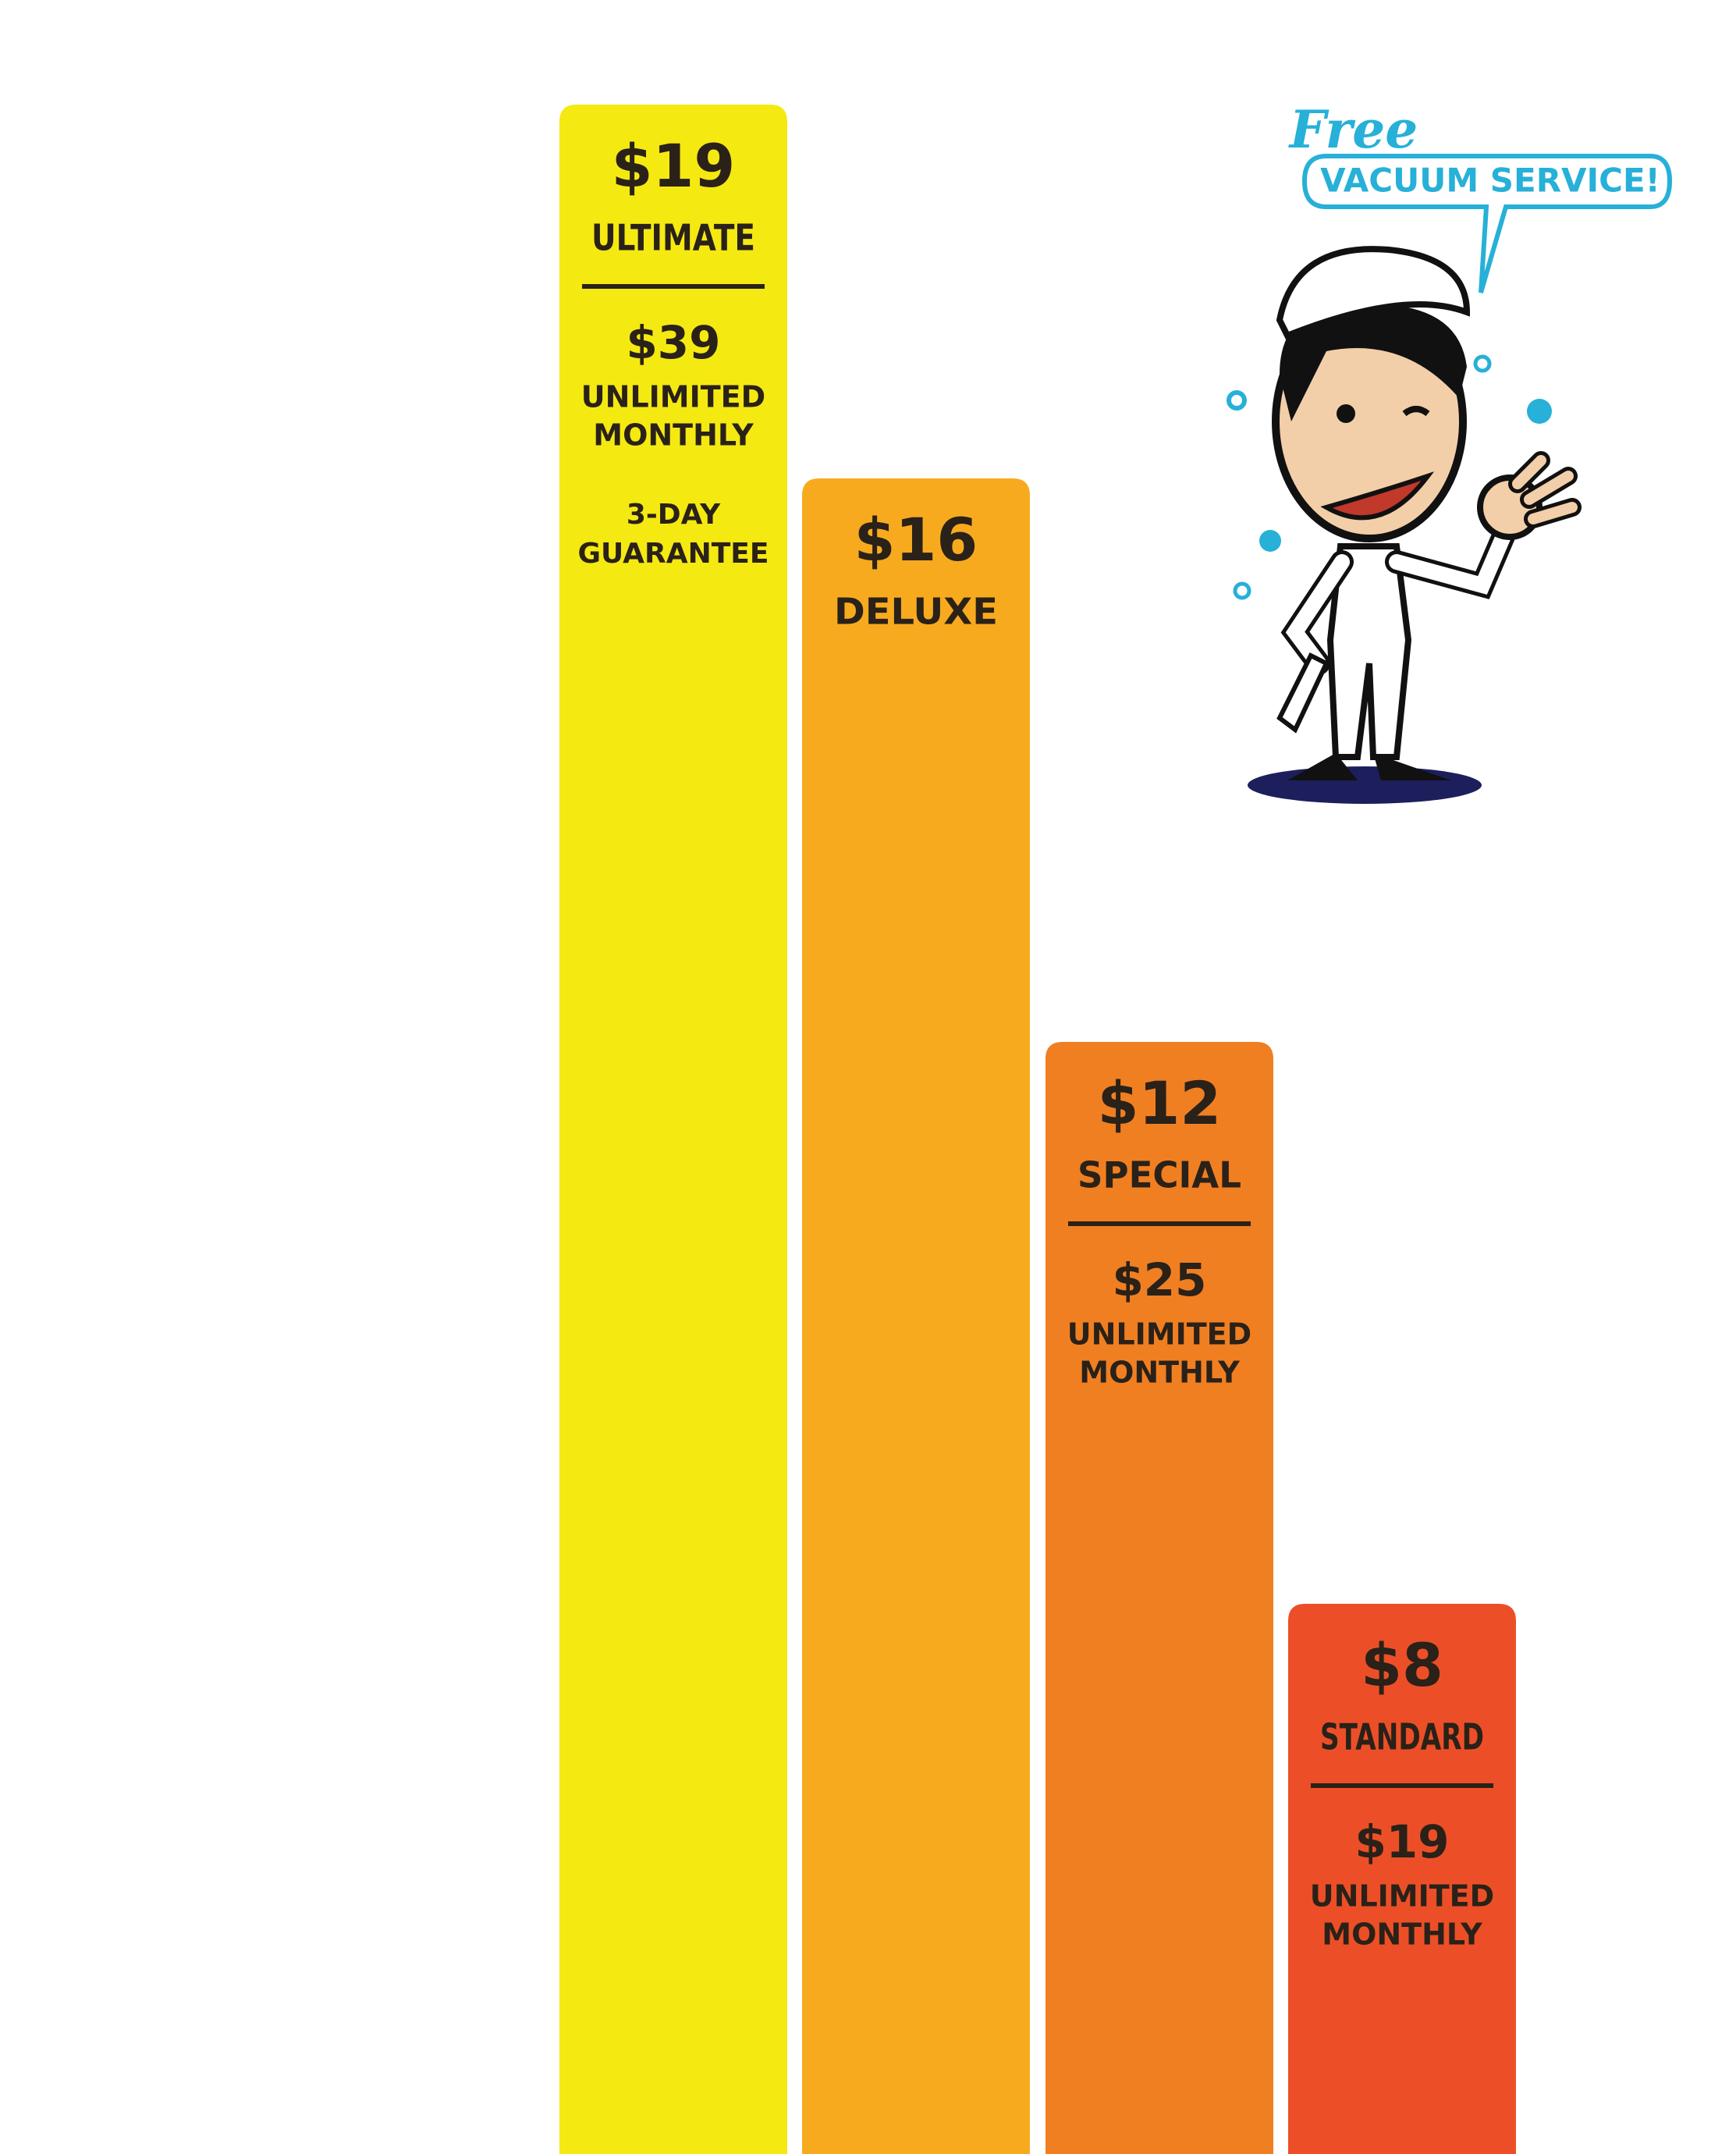 The image size is (1736, 2154). Describe the element at coordinates (1402, 1665) in the screenshot. I see `plan-price: $8` at that location.